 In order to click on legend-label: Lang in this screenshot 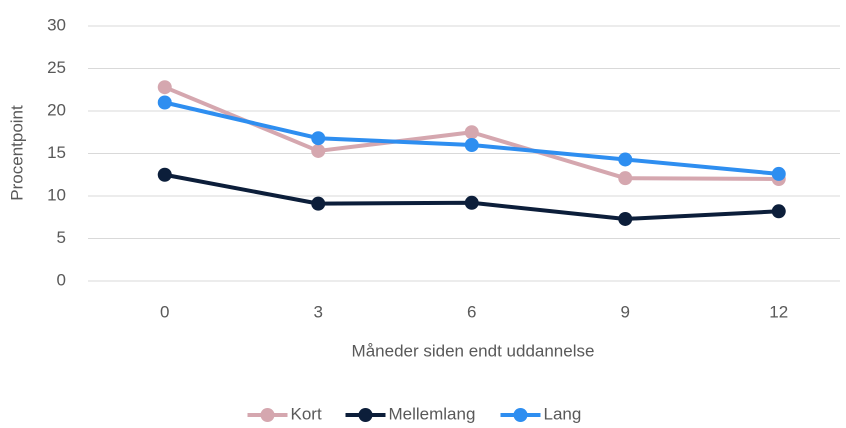, I will do `click(563, 413)`.